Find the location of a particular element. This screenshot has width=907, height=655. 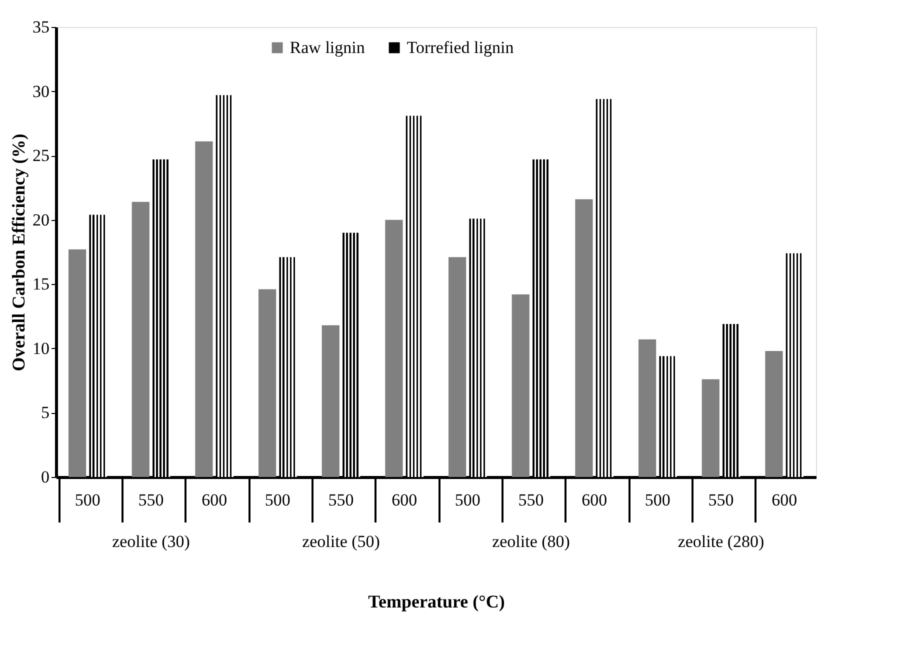

y-tick-label: 0 is located at coordinates (45, 477).